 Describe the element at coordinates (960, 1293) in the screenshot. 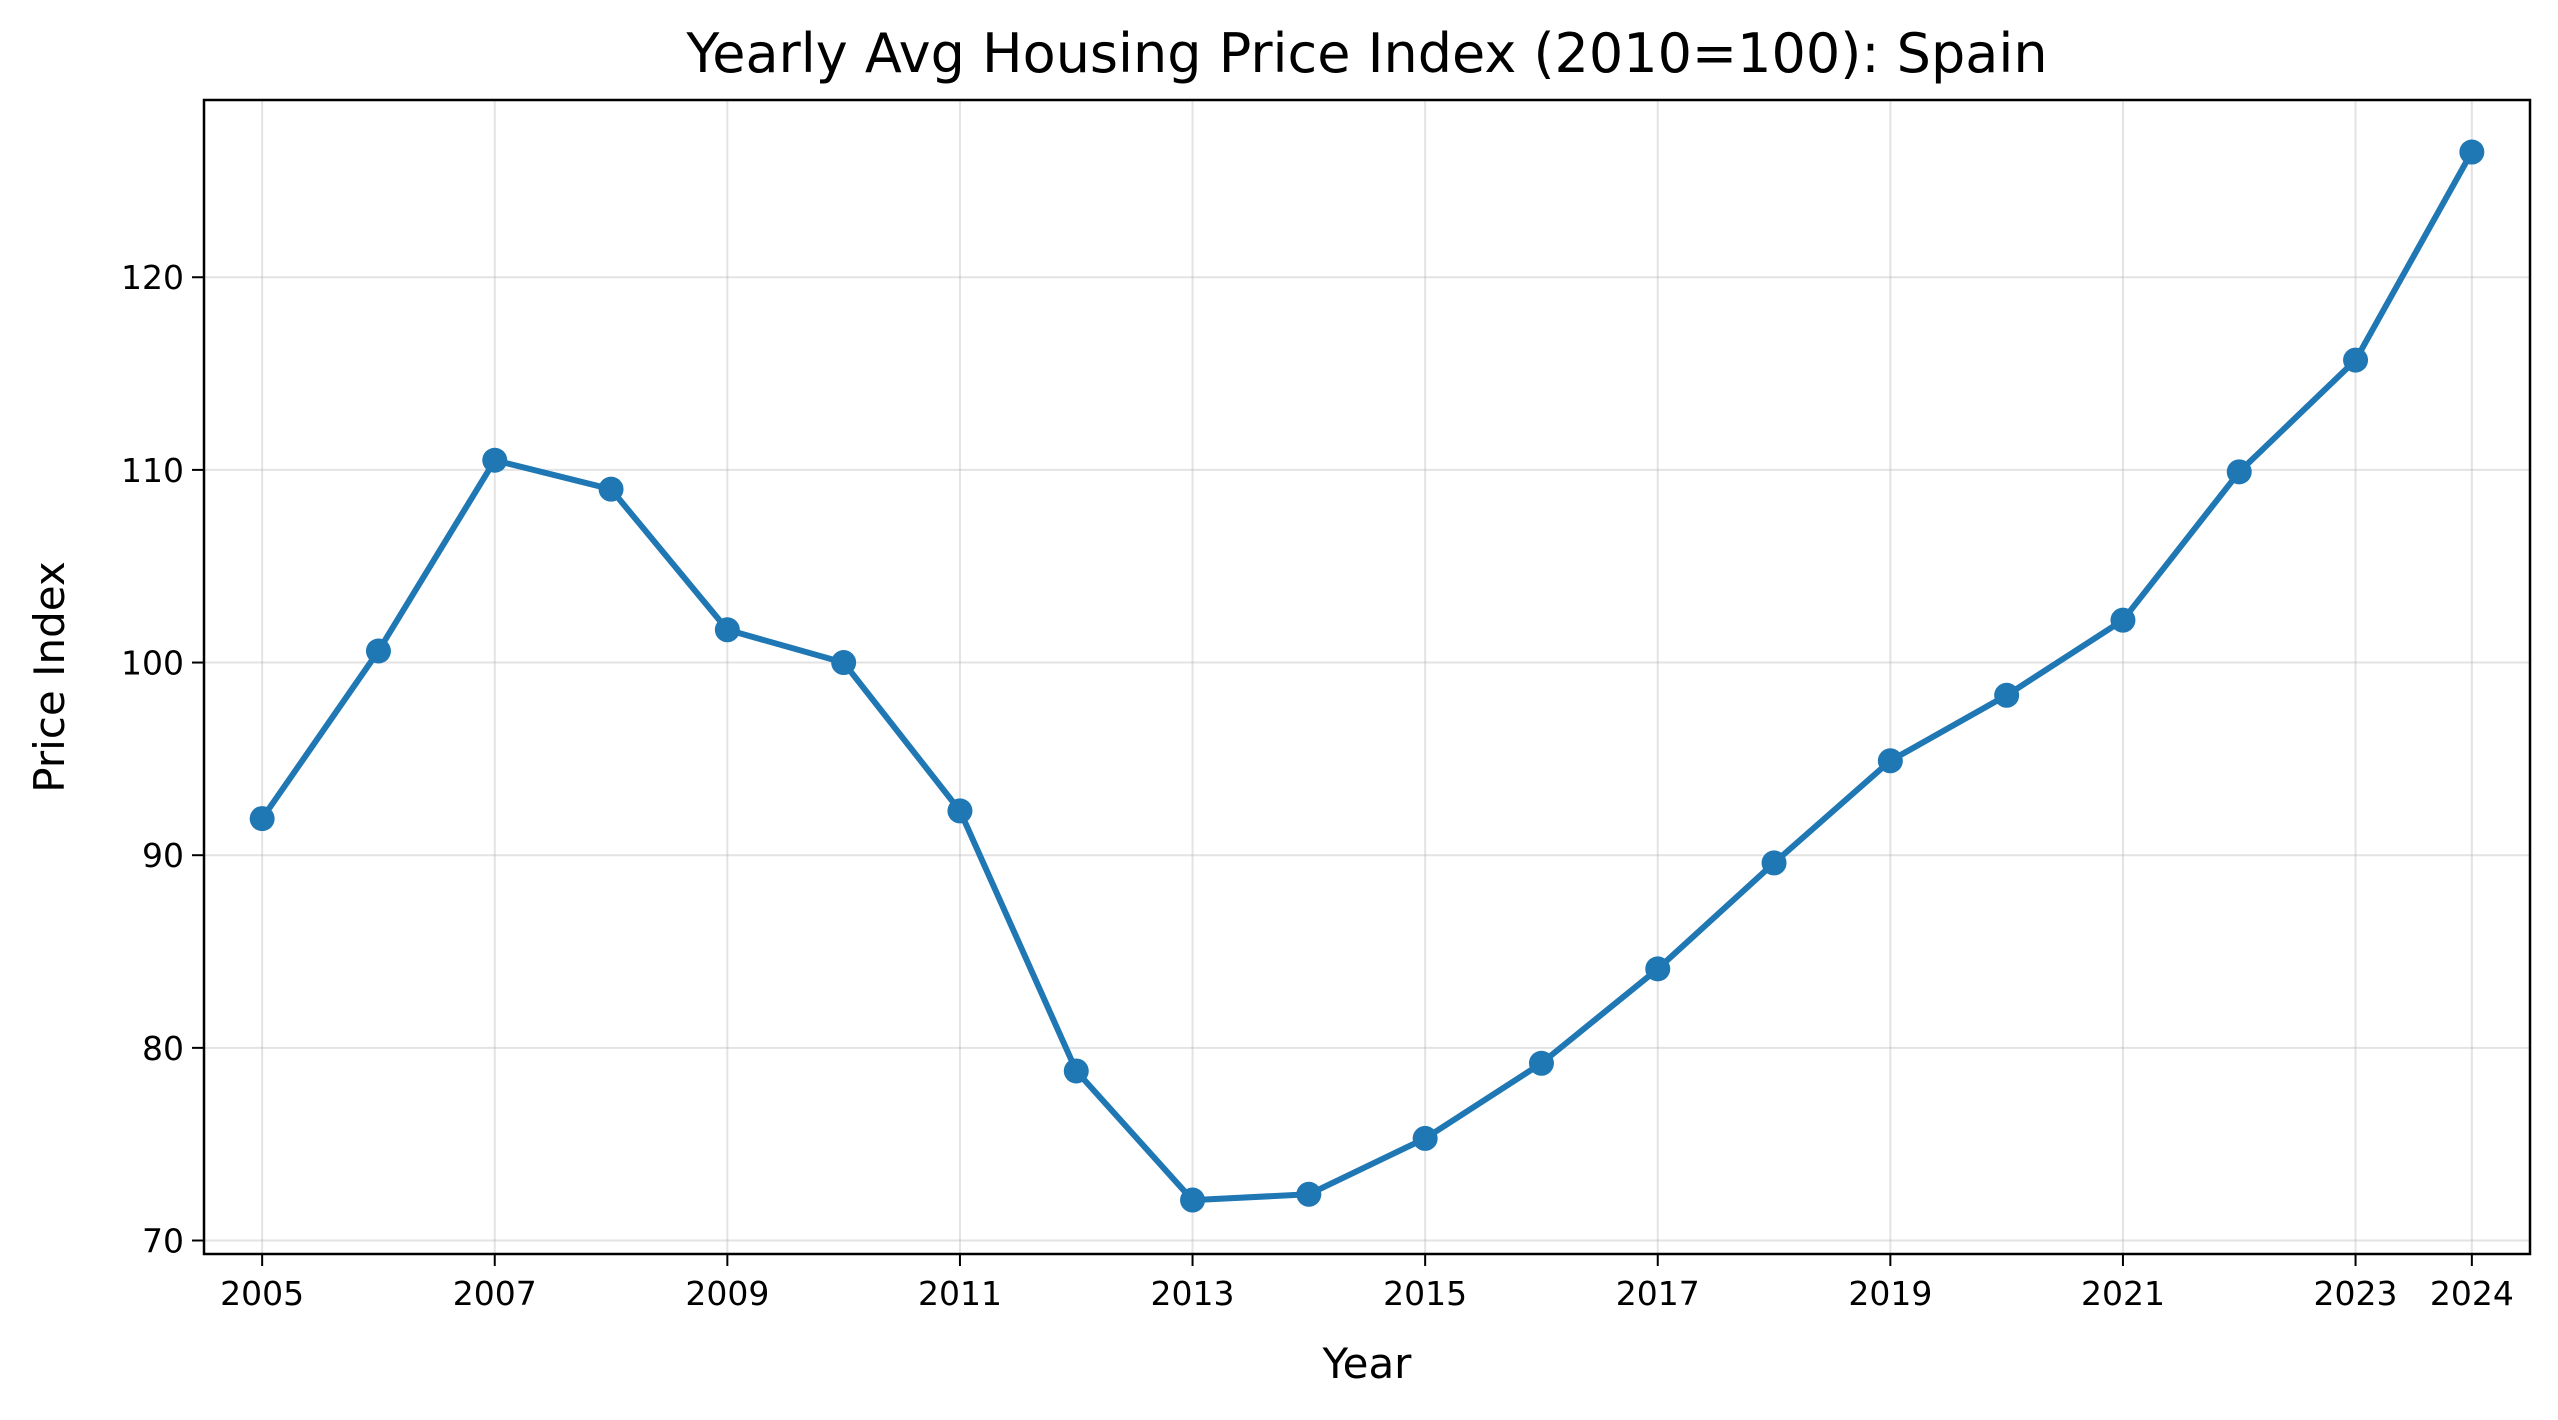

I see `x-tick-label: 2011` at that location.